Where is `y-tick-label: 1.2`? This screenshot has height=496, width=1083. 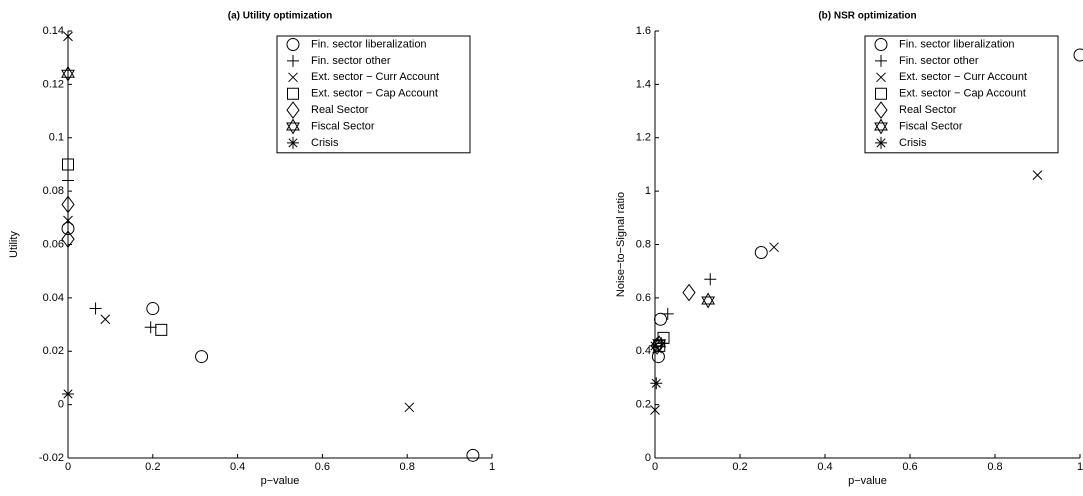
y-tick-label: 1.2 is located at coordinates (643, 138).